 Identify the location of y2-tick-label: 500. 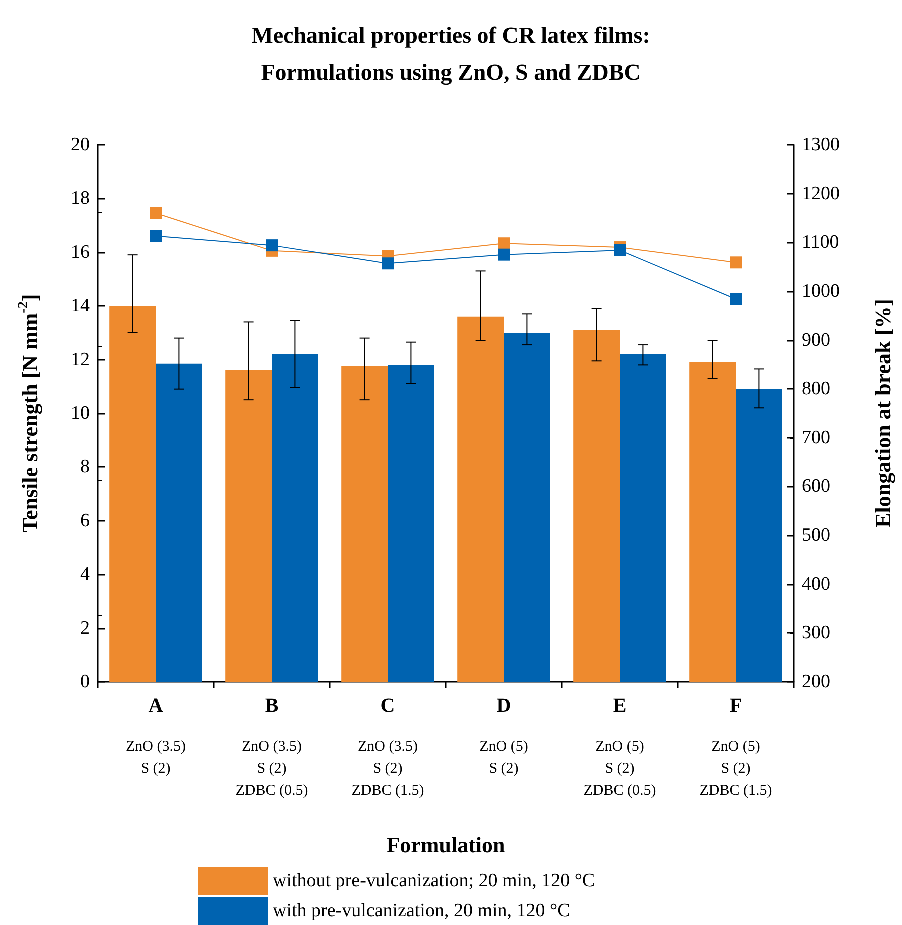
(816, 535).